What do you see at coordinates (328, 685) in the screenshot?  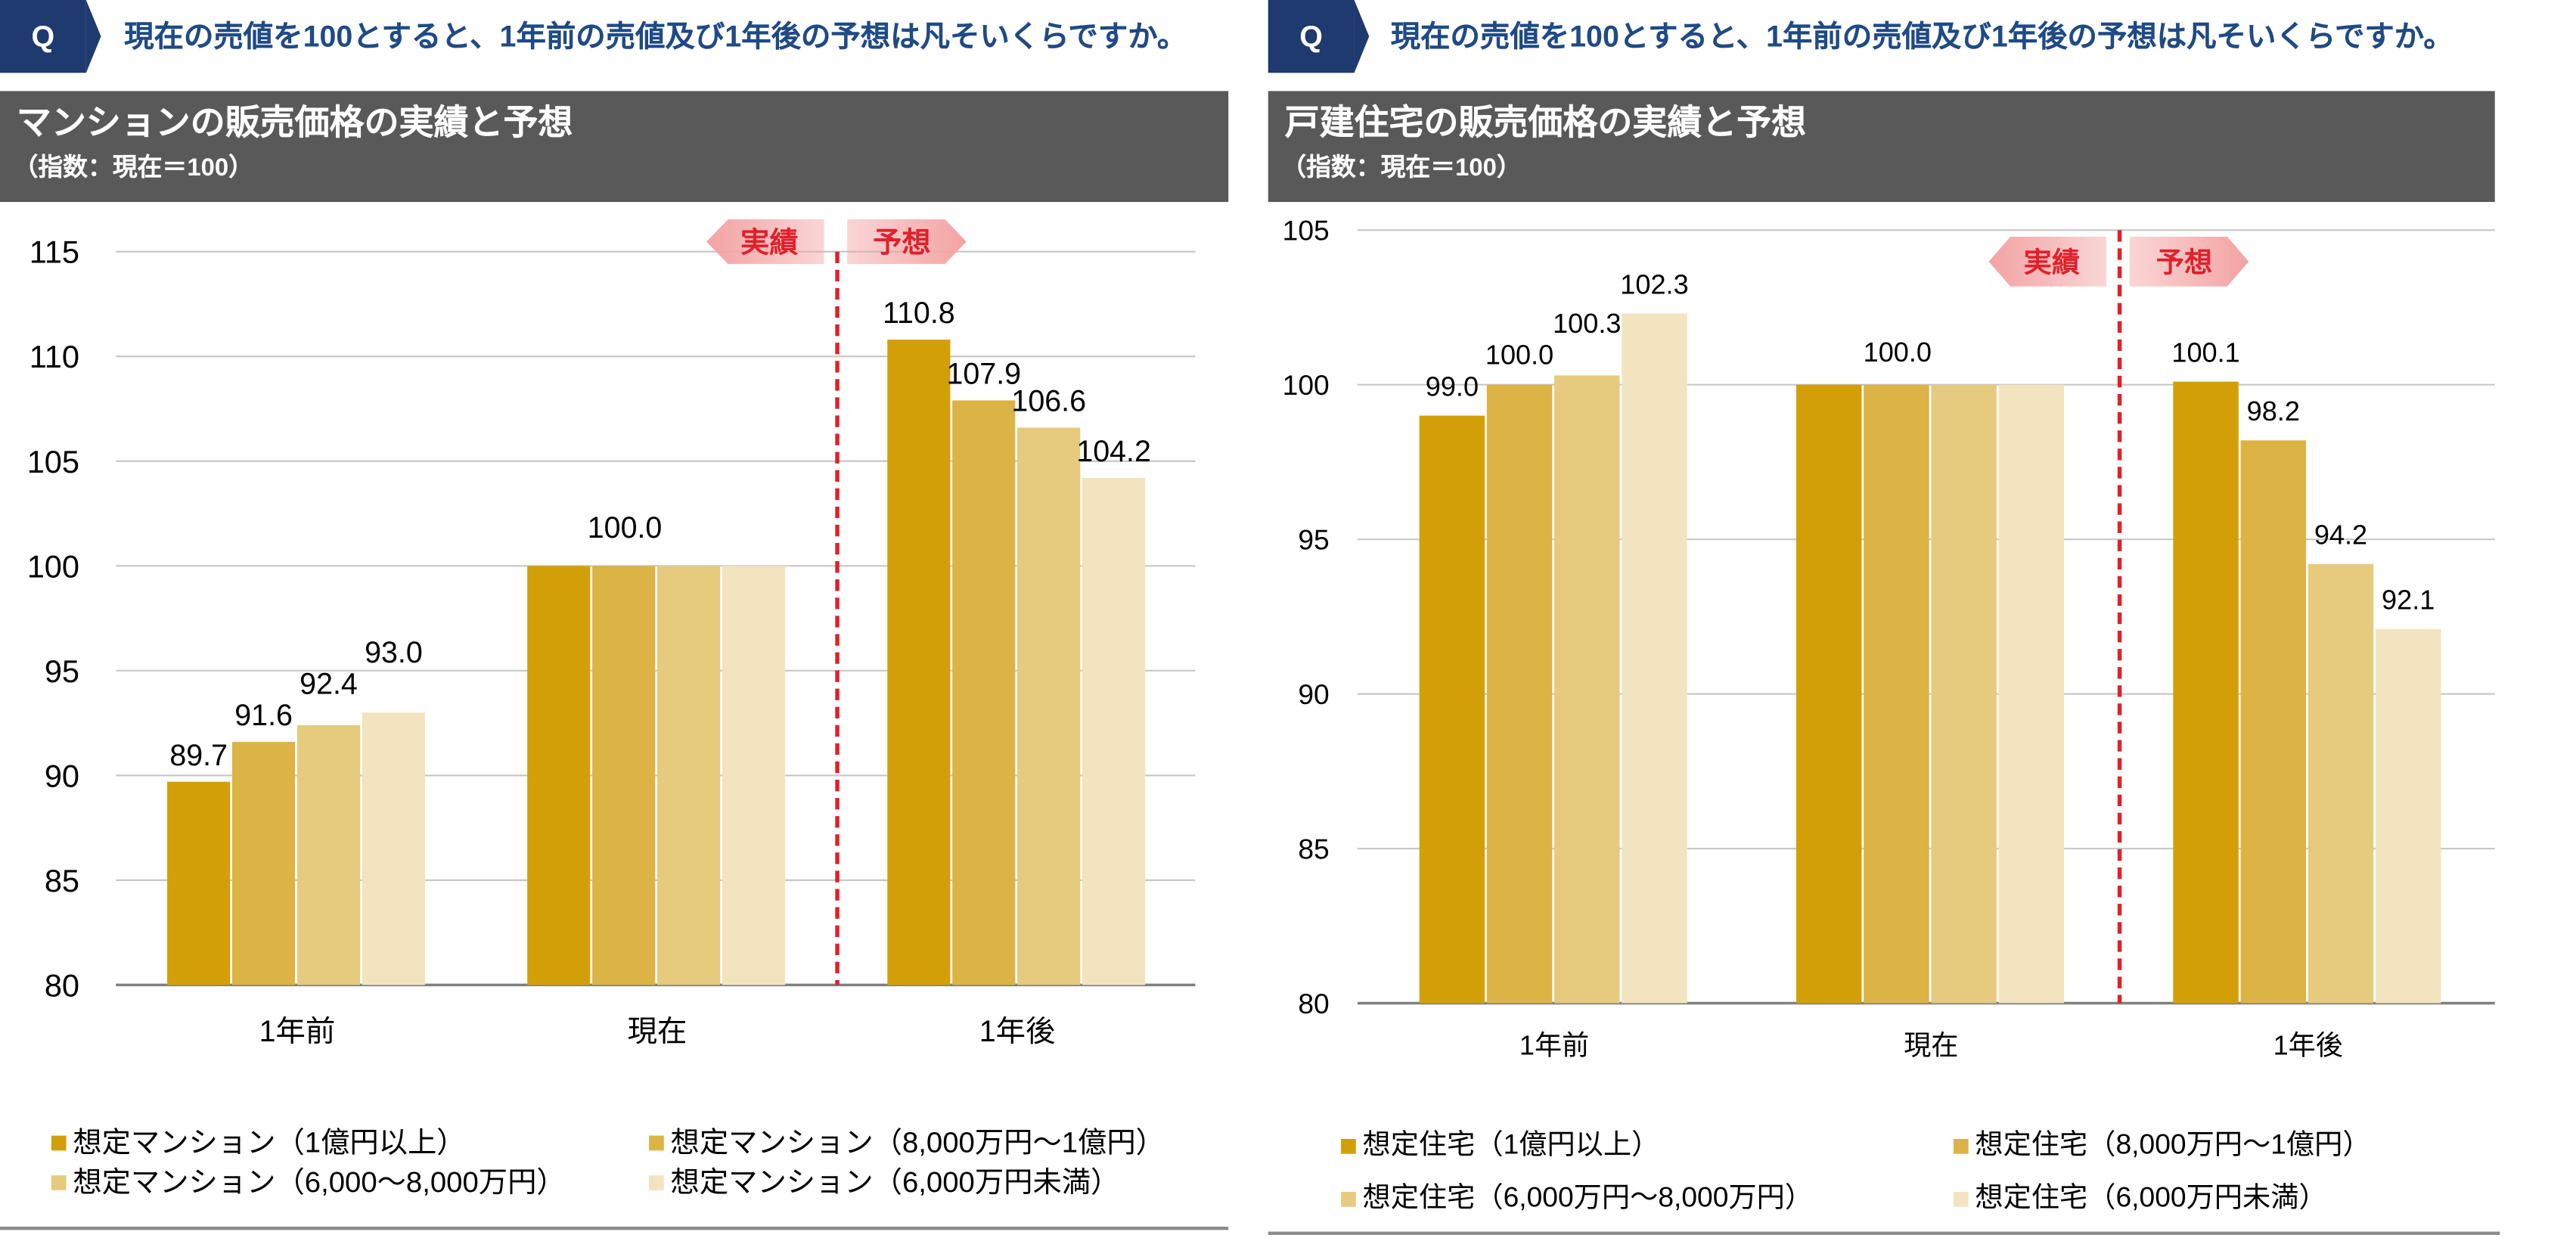 I see `data-label: 92.4` at bounding box center [328, 685].